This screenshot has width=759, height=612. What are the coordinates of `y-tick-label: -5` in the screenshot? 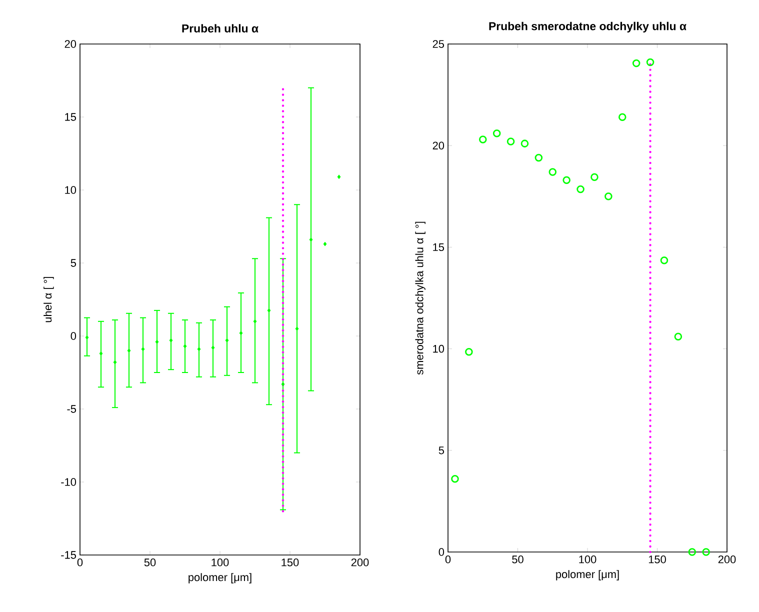 It's located at (71, 409).